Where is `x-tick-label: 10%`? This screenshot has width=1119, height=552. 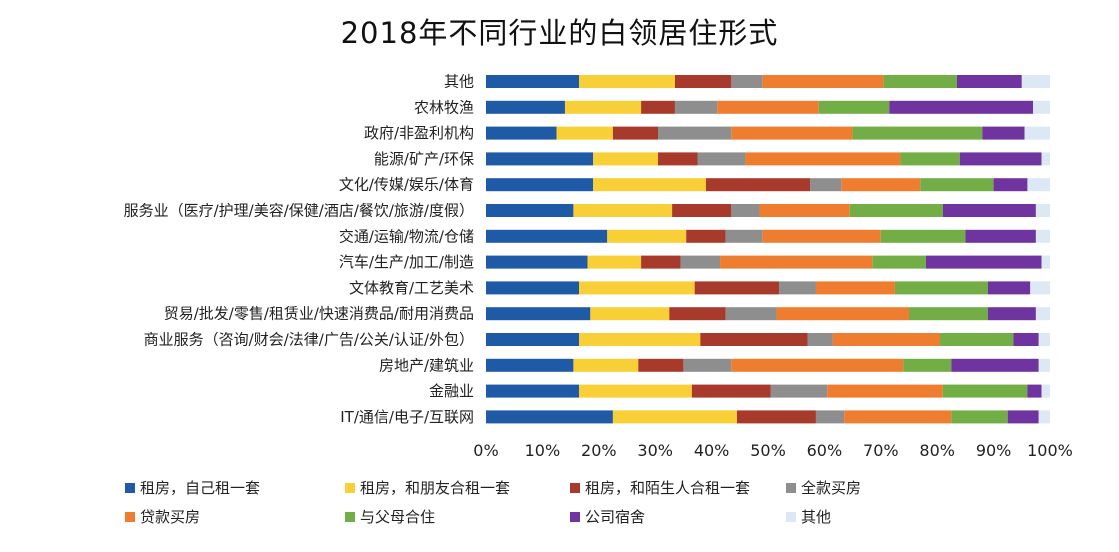 x-tick-label: 10% is located at coordinates (543, 450).